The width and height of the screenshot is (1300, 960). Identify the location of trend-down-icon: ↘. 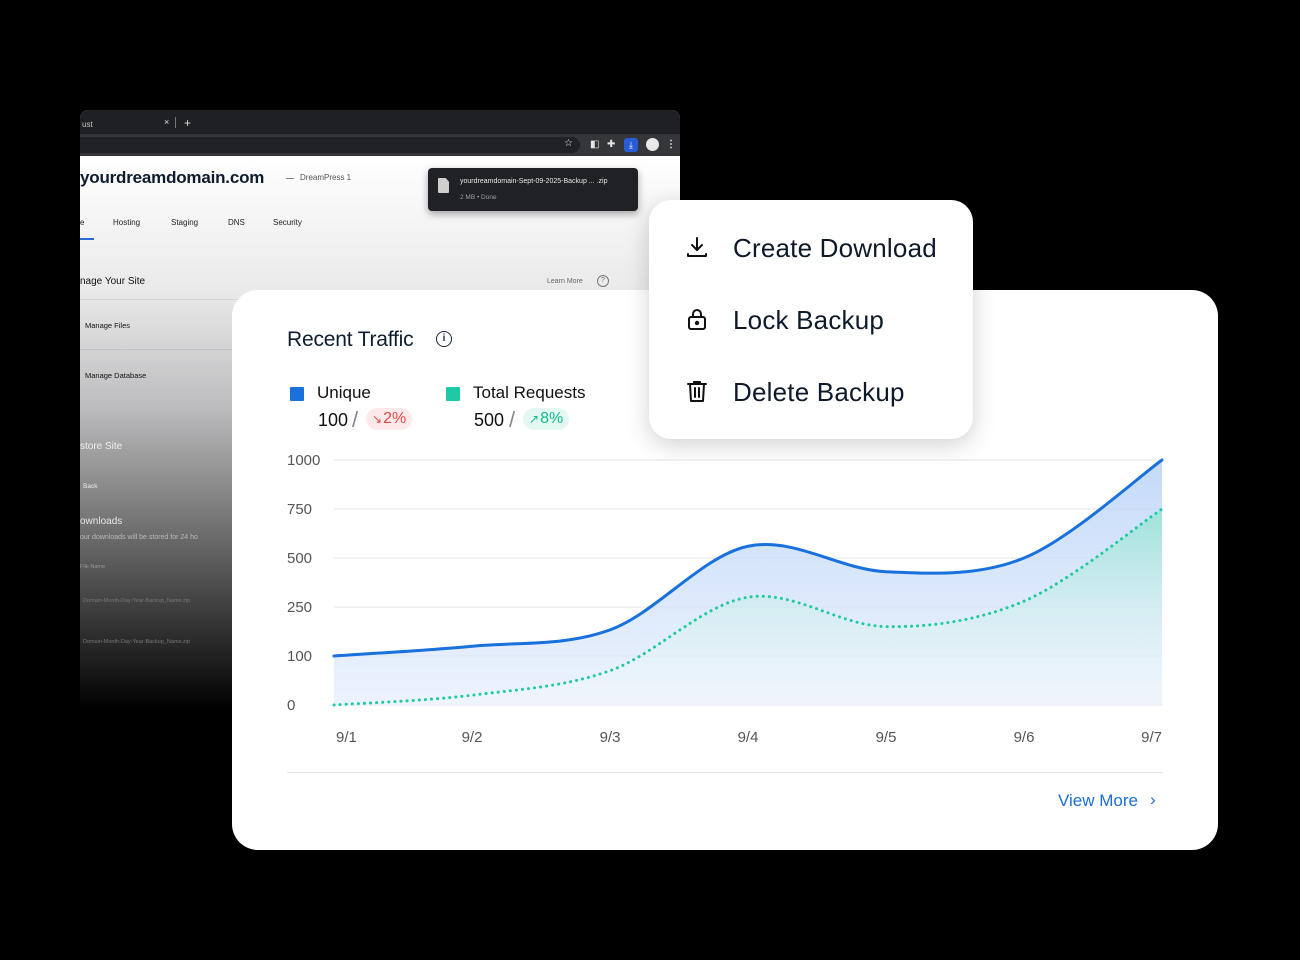
(377, 419).